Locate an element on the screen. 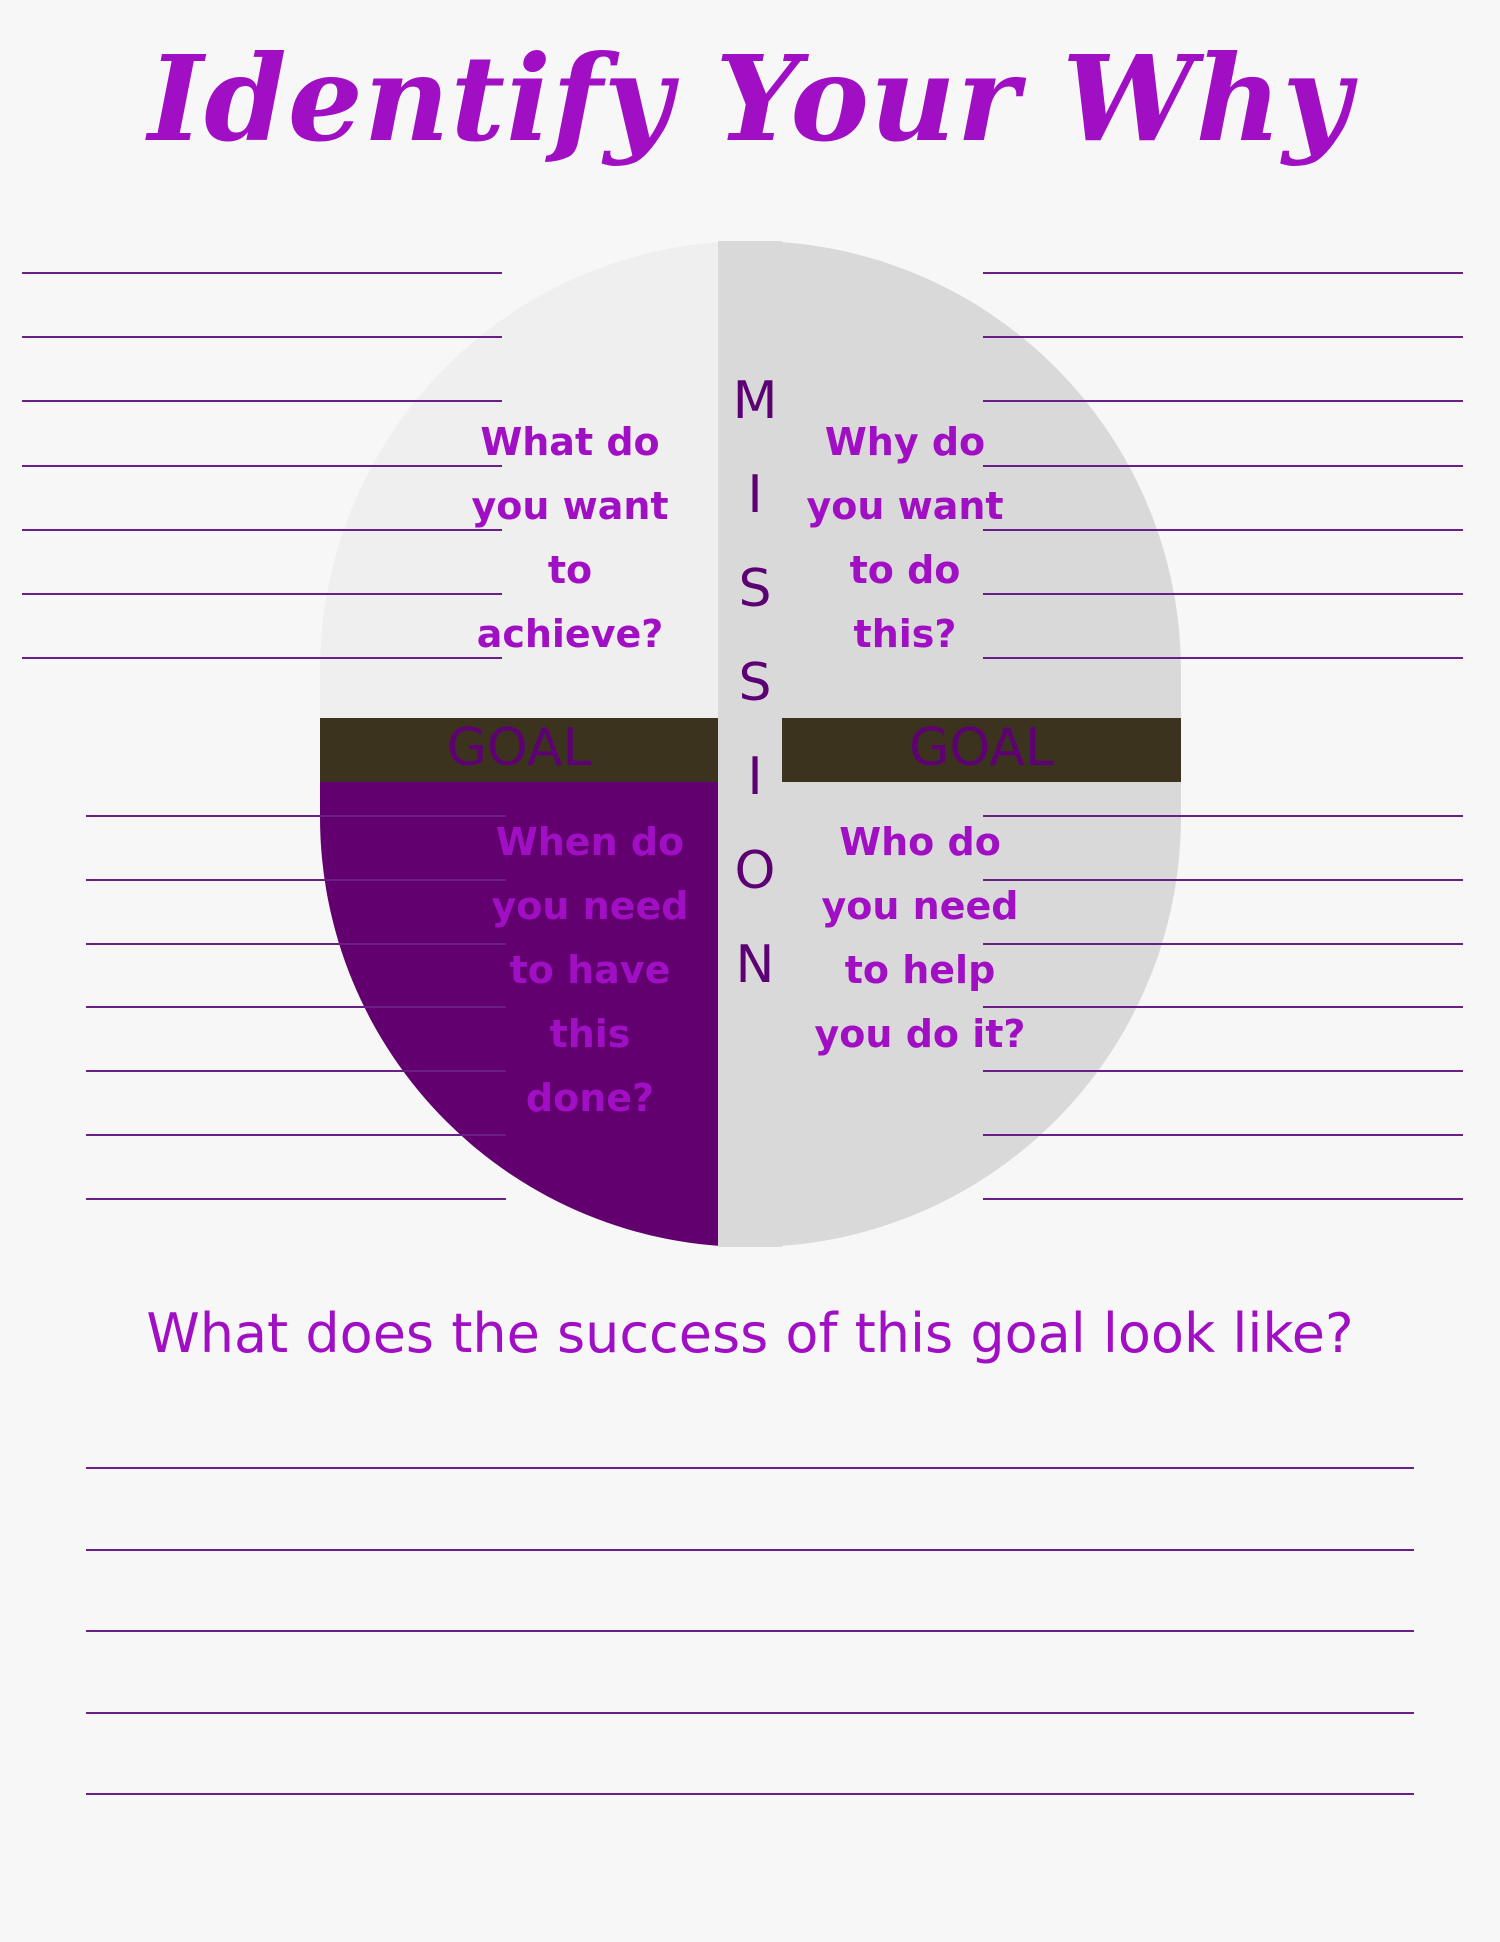 The height and width of the screenshot is (1942, 1500). mission-letter: M is located at coordinates (755, 401).